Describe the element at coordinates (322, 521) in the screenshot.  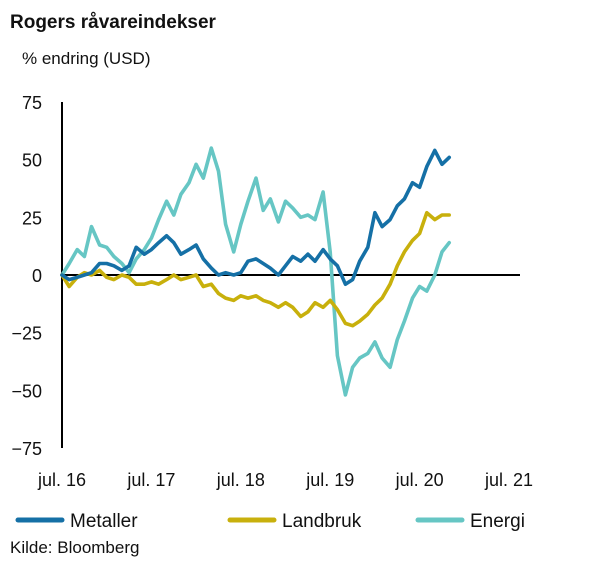
I see `legend-label-landbruk: Landbruk` at that location.